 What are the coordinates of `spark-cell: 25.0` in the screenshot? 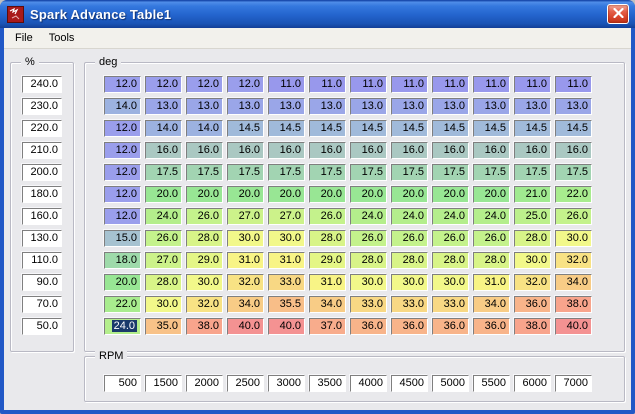 It's located at (532, 216).